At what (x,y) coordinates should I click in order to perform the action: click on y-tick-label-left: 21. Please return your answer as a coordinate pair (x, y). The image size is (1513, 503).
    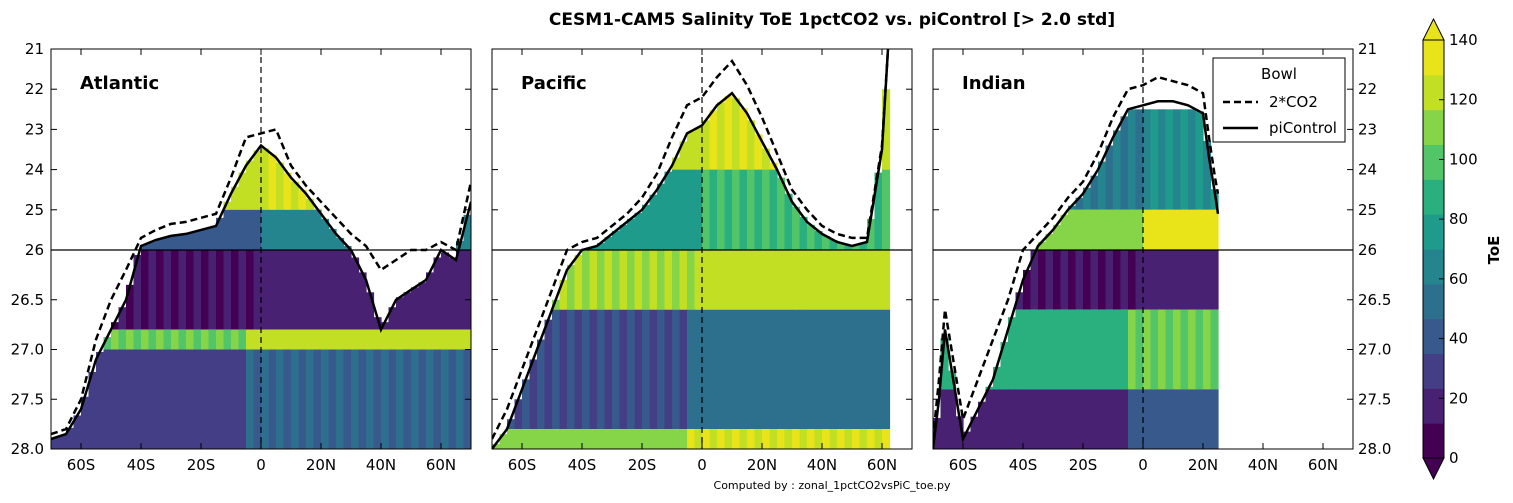
    Looking at the image, I should click on (34, 49).